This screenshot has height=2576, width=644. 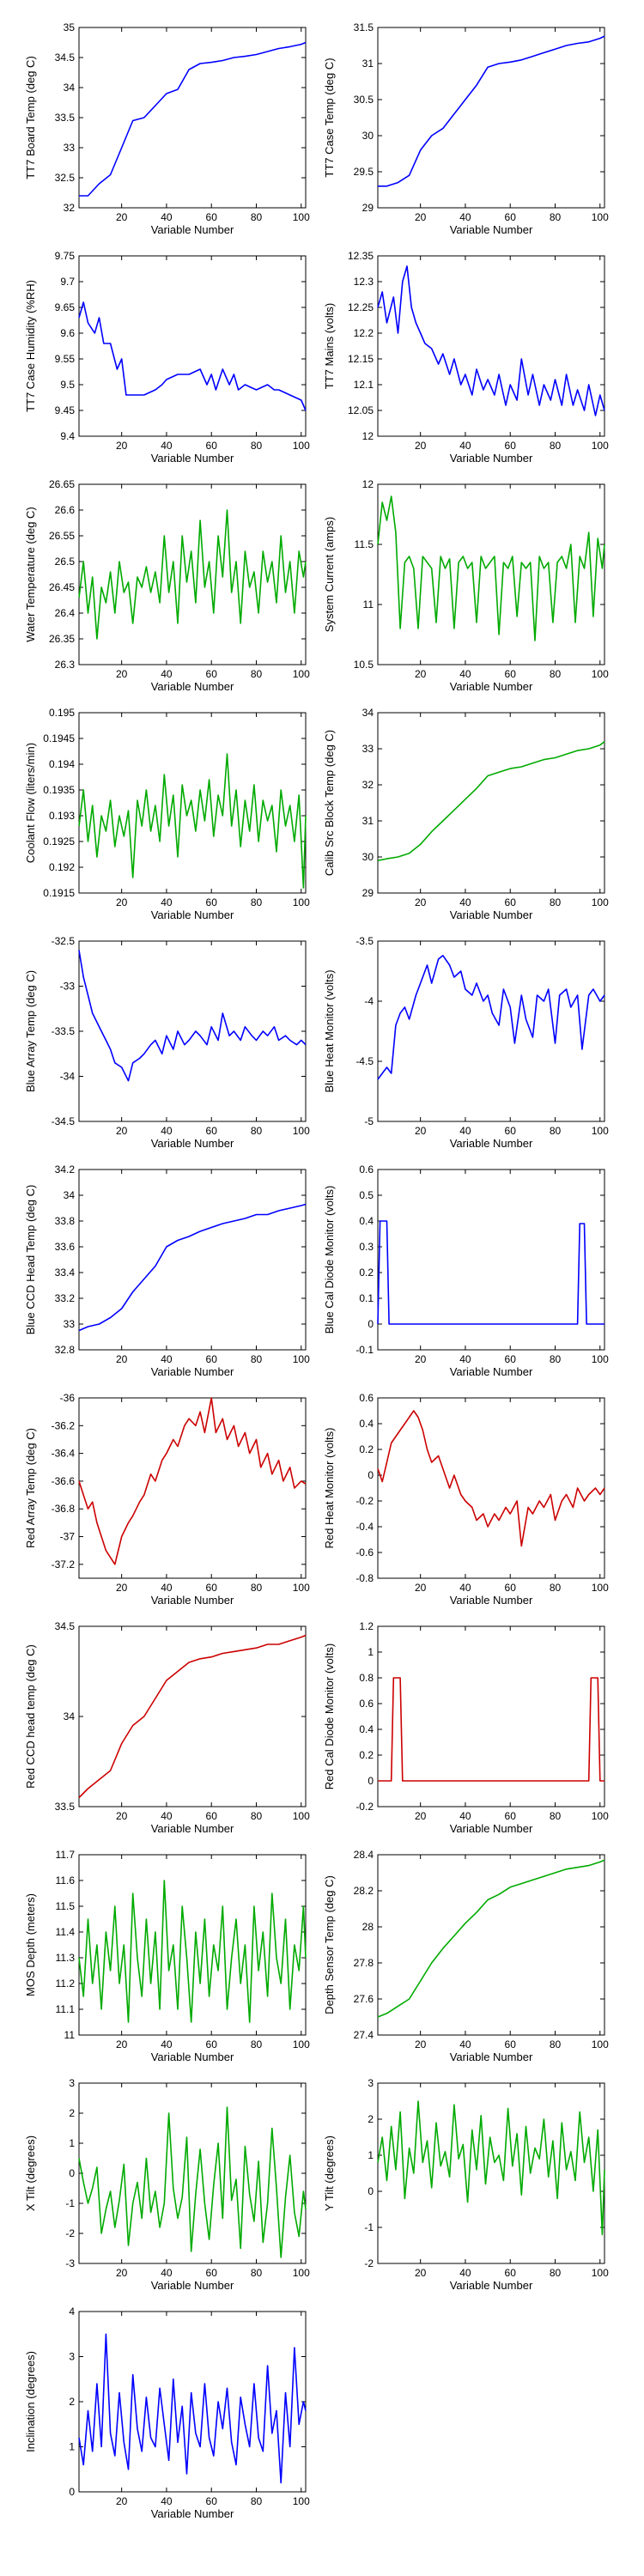 What do you see at coordinates (62, 639) in the screenshot?
I see `y-tick-label: 26.35` at bounding box center [62, 639].